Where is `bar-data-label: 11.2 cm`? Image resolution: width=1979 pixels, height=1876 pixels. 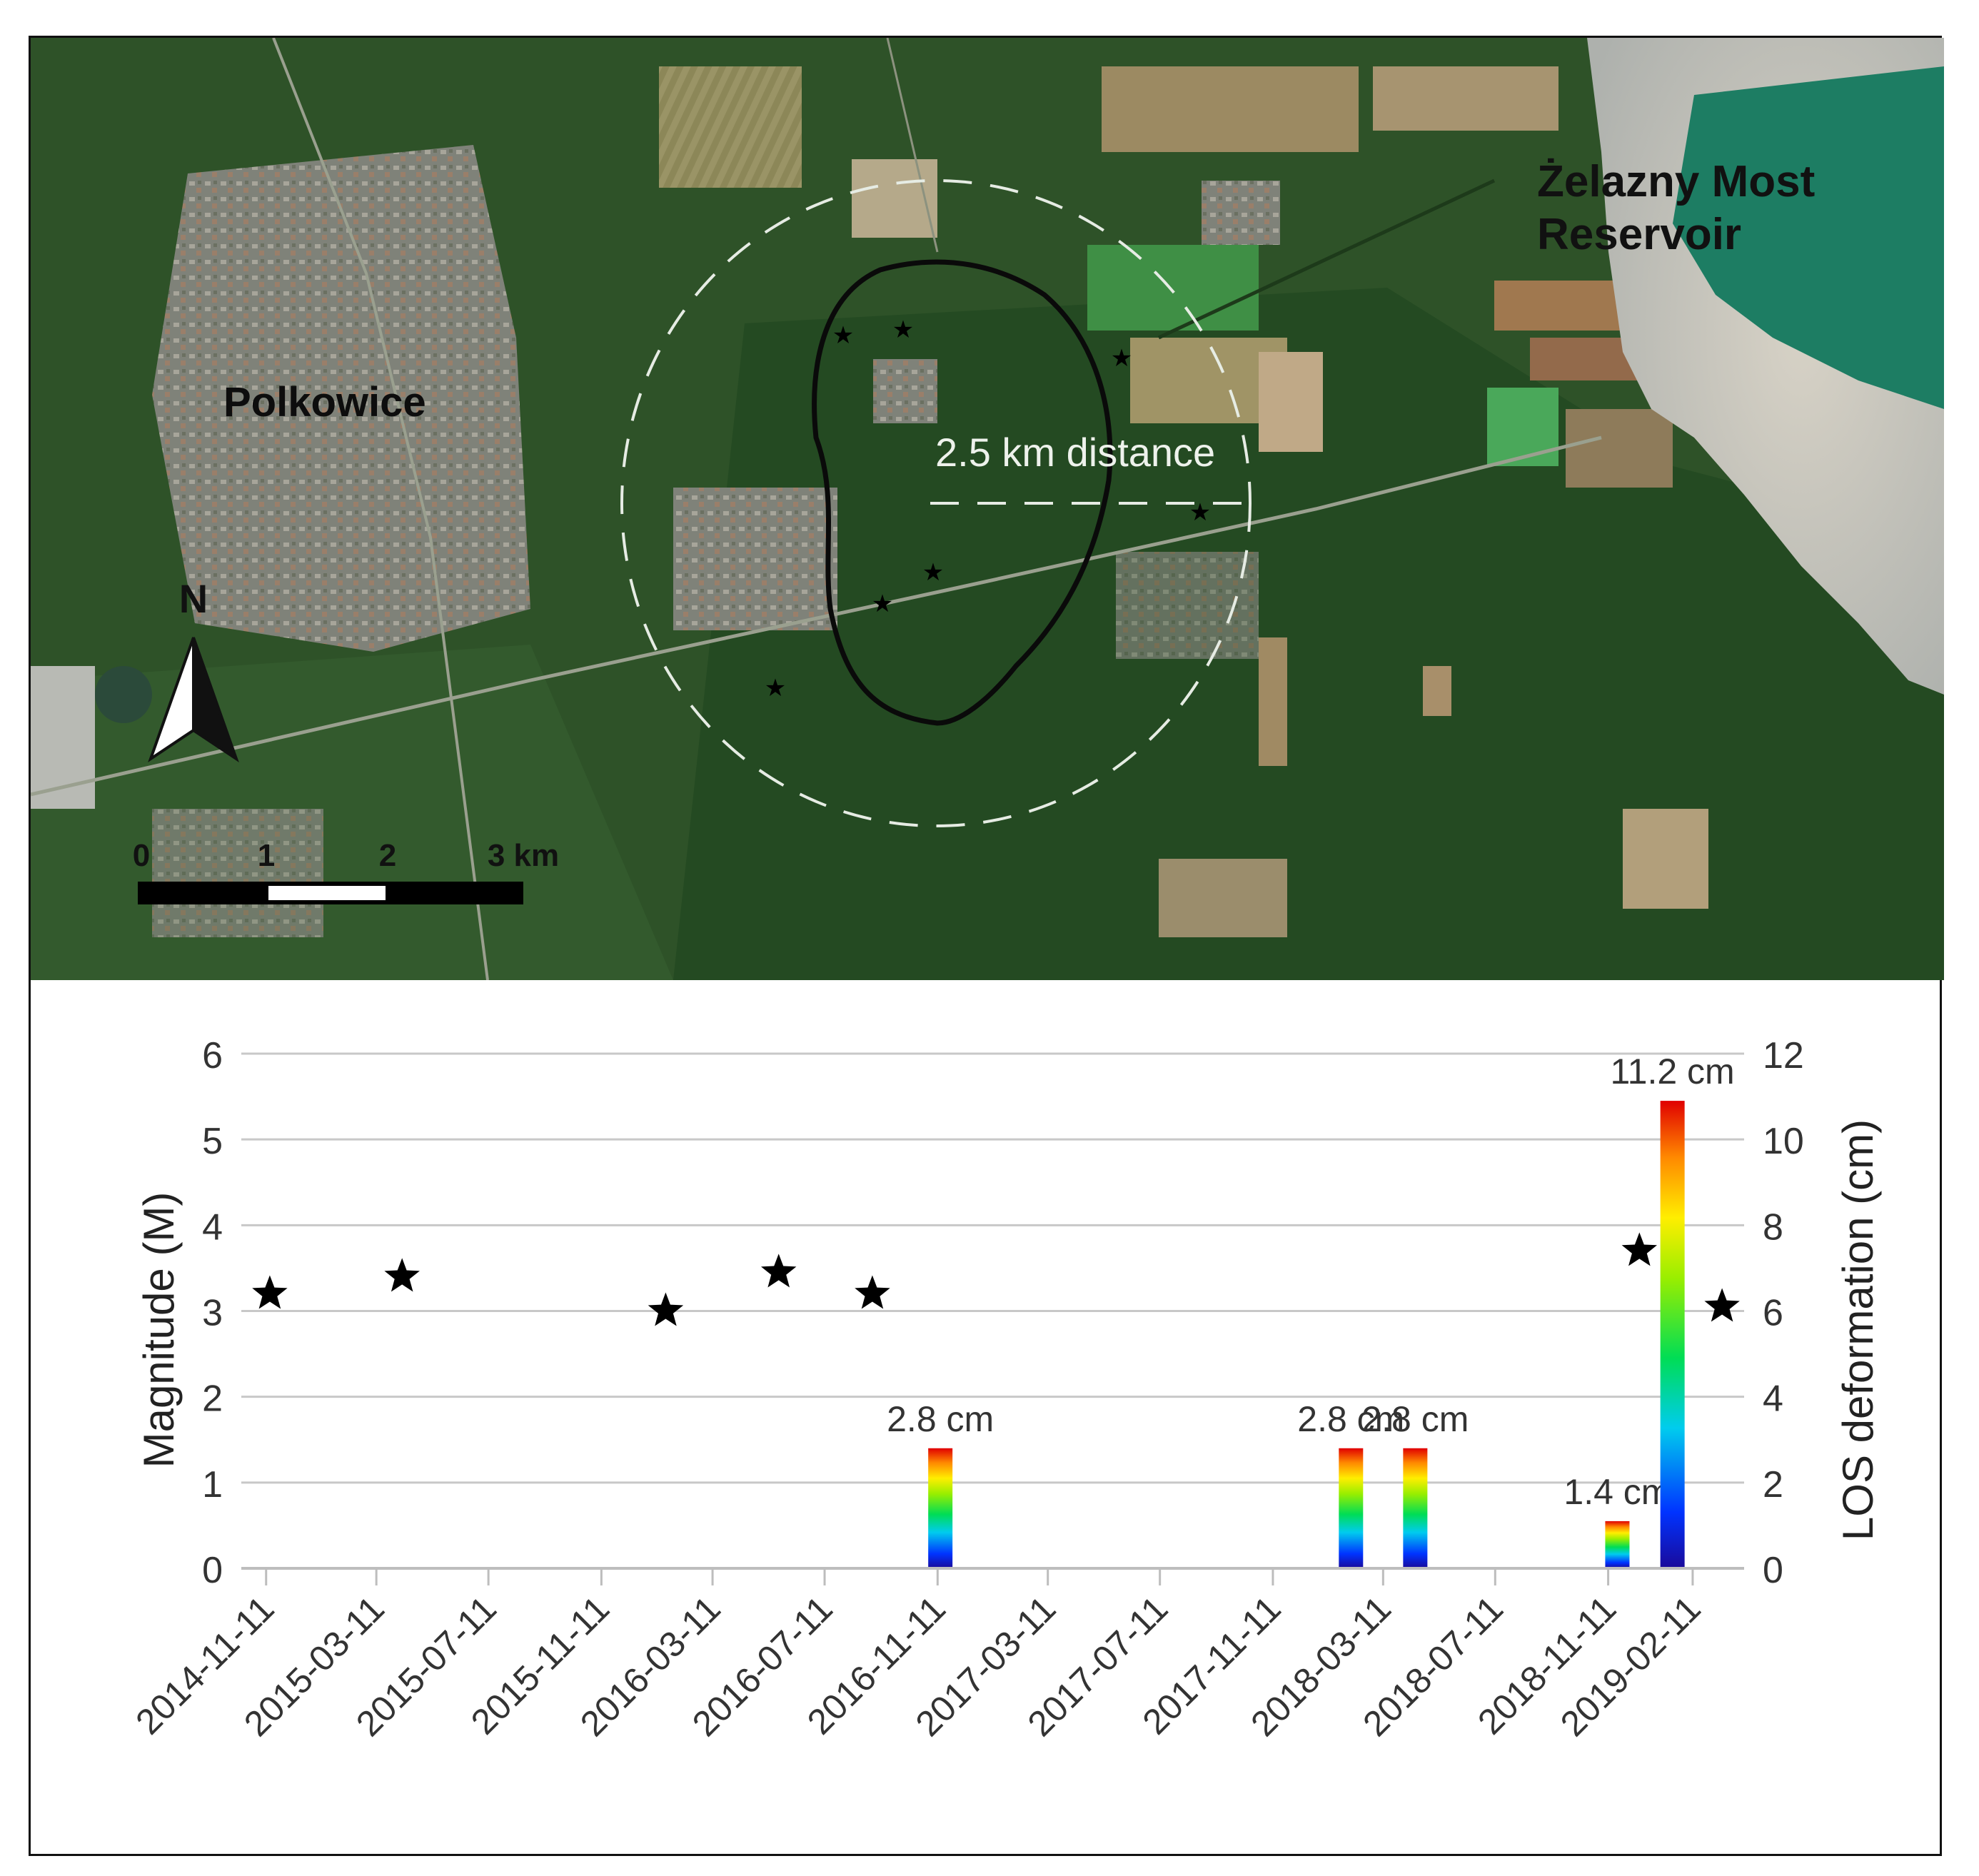
bar-data-label: 11.2 cm is located at coordinates (1673, 1071).